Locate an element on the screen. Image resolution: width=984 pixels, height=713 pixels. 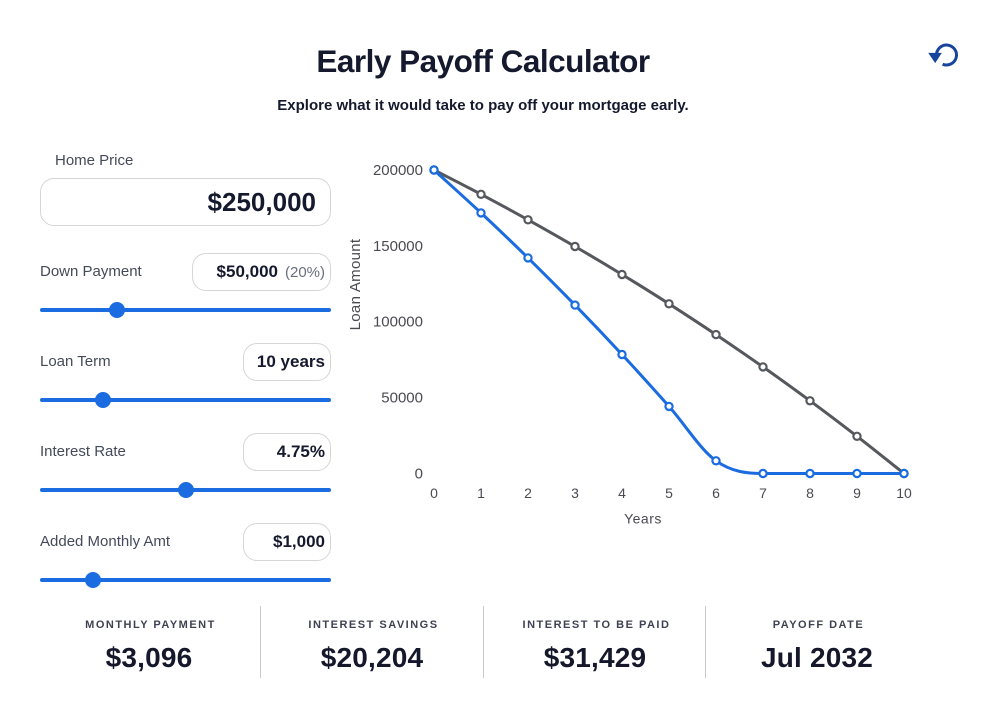
svg-text: Loan Amount is located at coordinates (355, 284).